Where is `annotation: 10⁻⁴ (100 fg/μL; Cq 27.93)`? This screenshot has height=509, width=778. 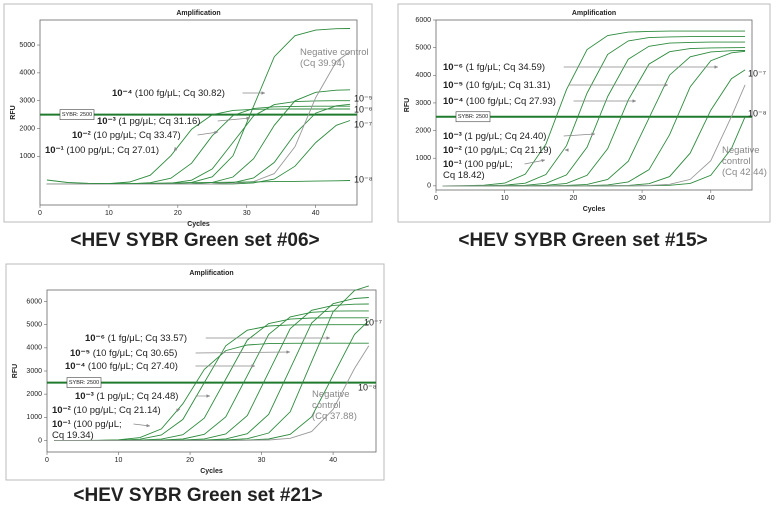 annotation: 10⁻⁴ (100 fg/μL; Cq 27.93) is located at coordinates (499, 101).